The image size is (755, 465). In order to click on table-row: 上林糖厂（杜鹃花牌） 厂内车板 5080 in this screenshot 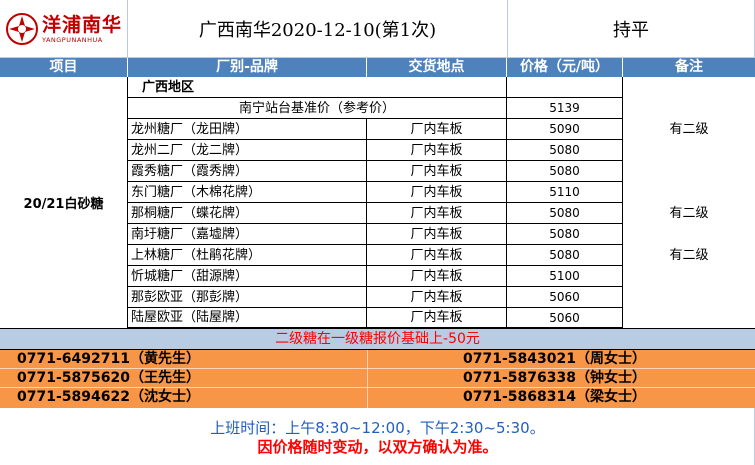, I will do `click(375, 255)`.